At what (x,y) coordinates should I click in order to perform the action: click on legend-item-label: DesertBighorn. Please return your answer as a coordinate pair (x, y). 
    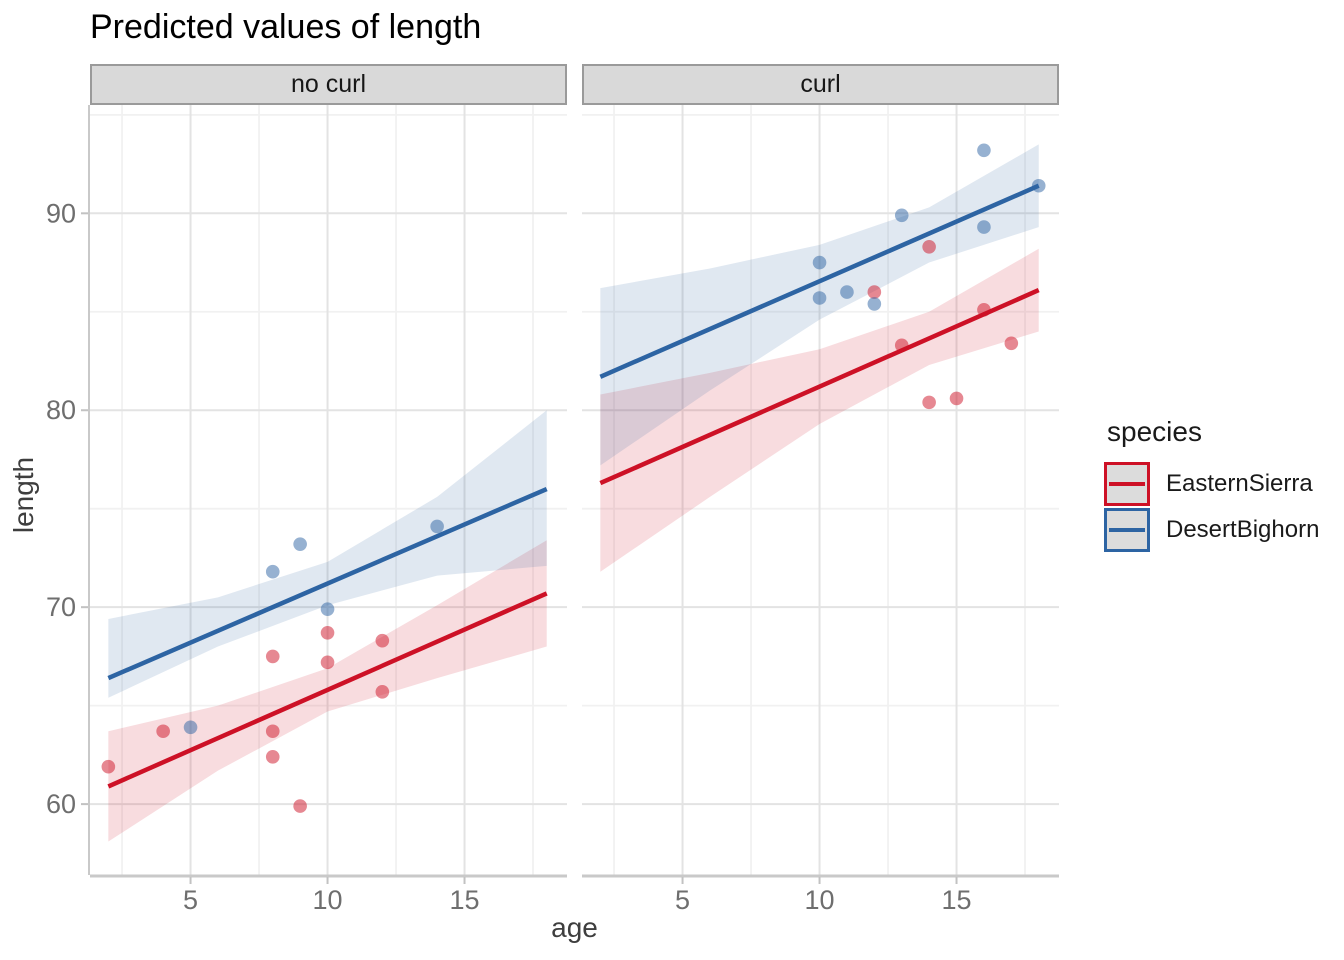
    Looking at the image, I should click on (1243, 529).